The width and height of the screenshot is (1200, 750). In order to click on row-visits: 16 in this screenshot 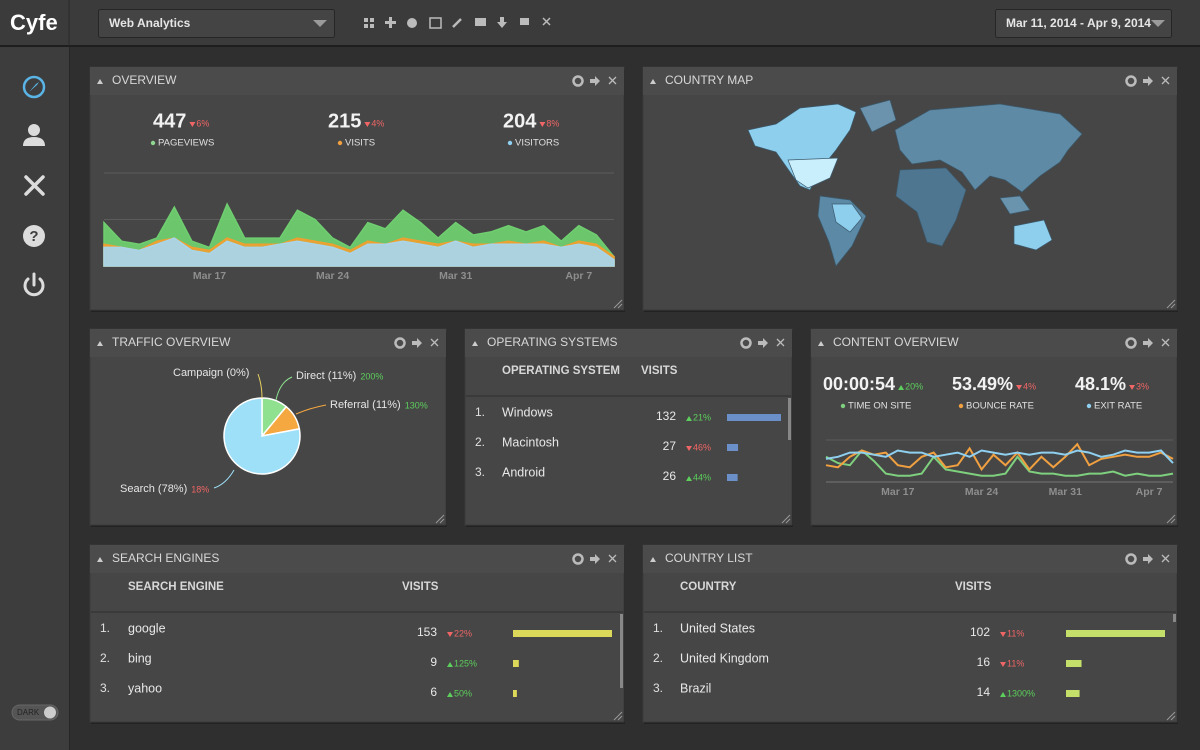, I will do `click(984, 662)`.